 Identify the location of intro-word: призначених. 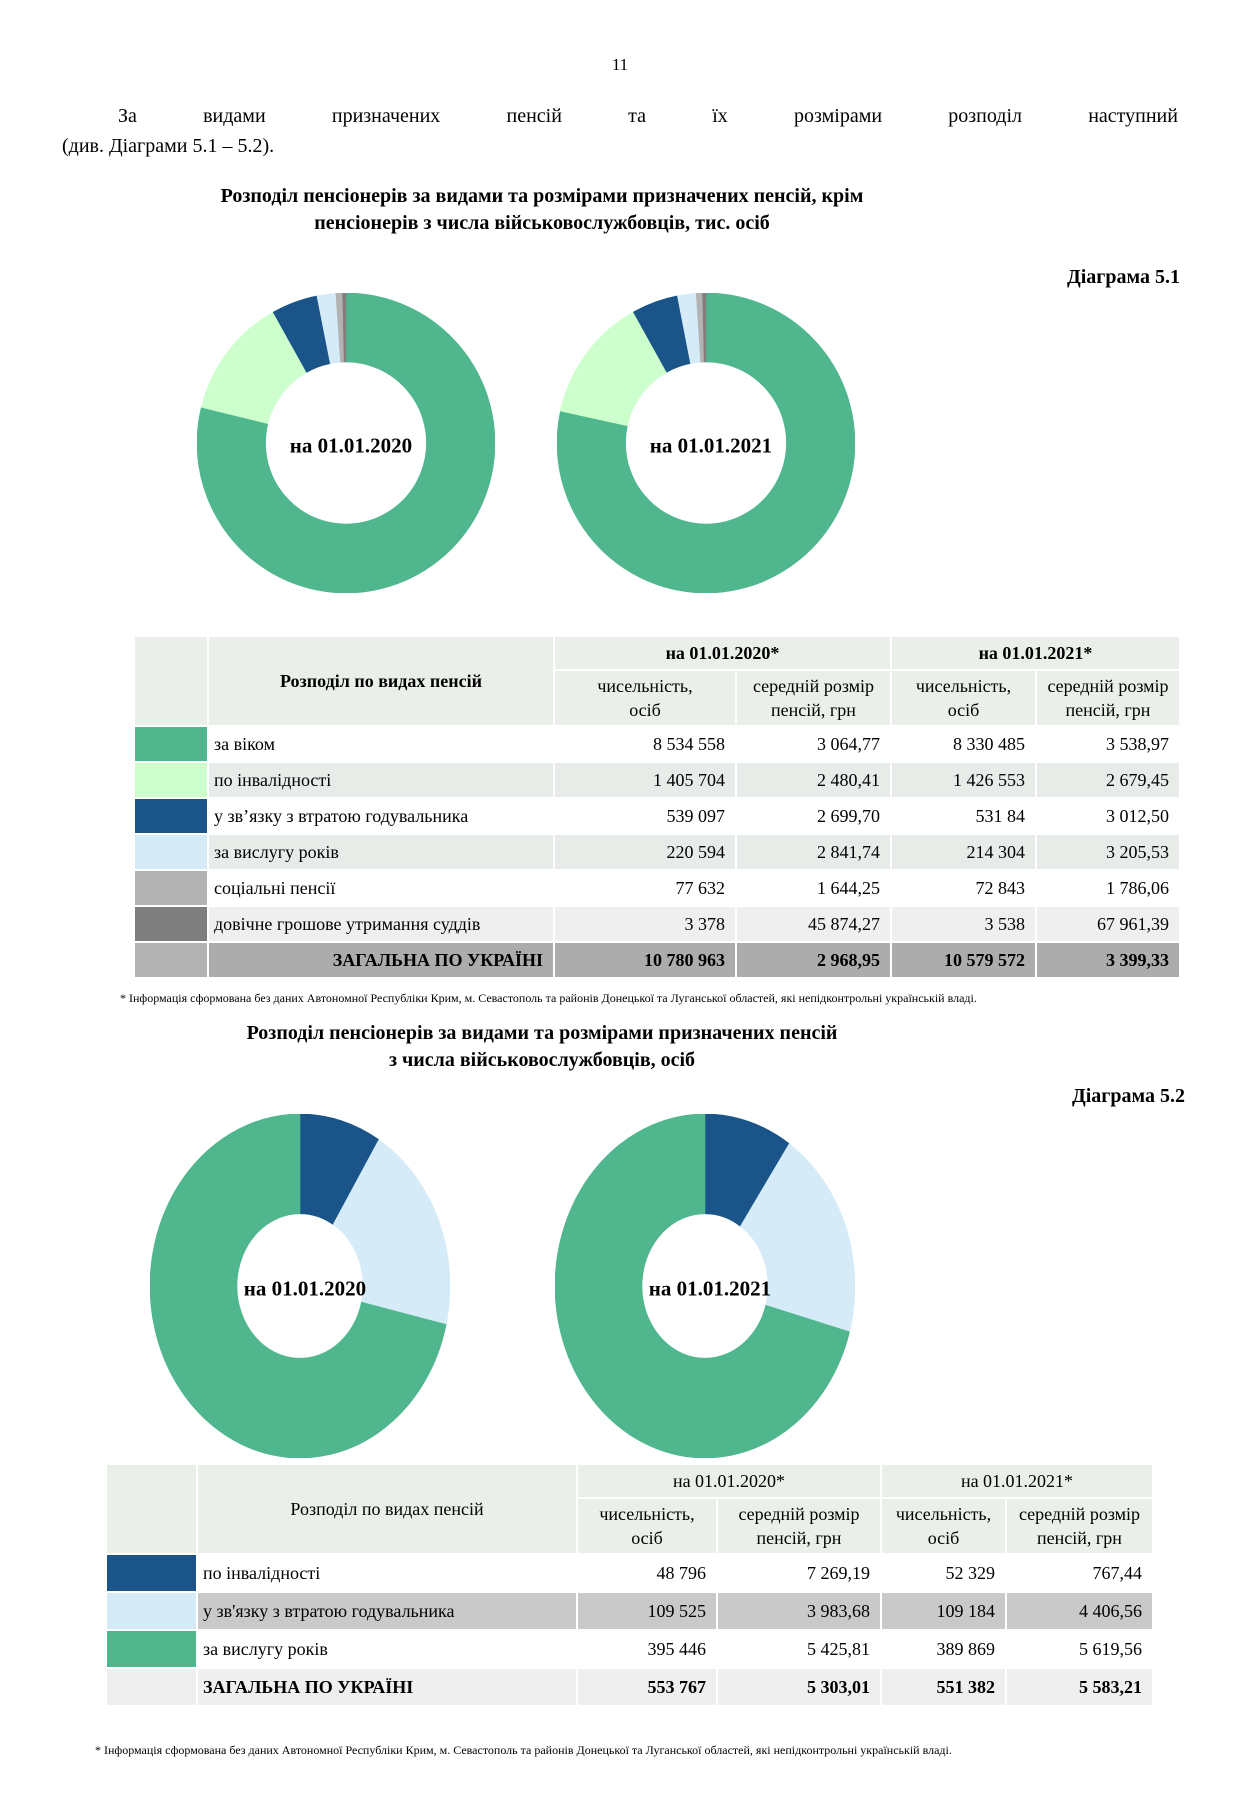
(386, 116).